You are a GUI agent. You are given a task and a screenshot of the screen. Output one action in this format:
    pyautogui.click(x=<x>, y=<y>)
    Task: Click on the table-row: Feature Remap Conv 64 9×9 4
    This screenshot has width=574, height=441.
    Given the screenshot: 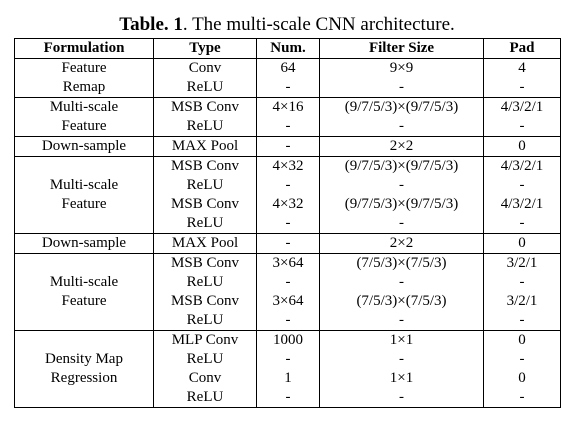 What is the action you would take?
    pyautogui.click(x=287, y=78)
    